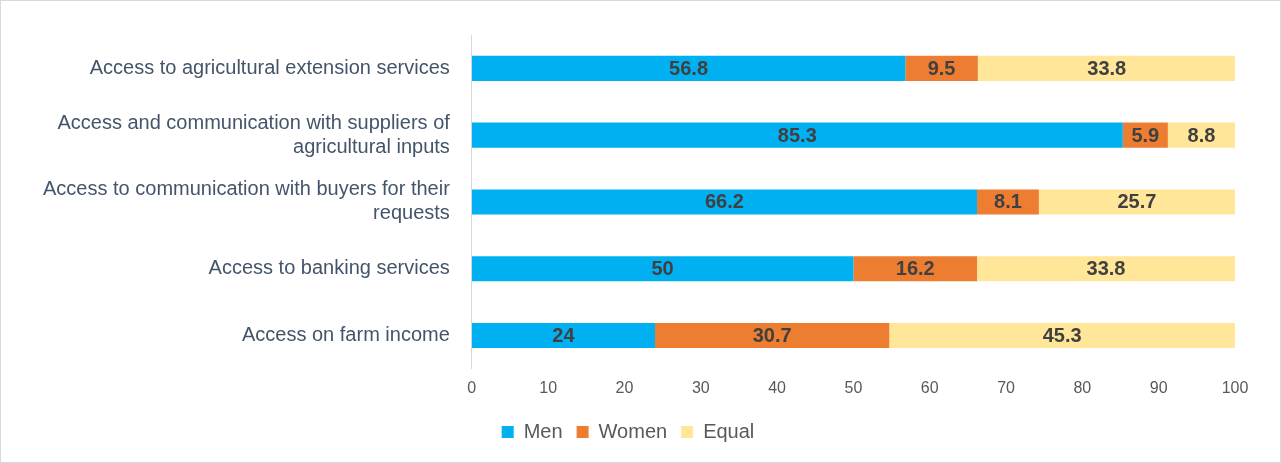  Describe the element at coordinates (329, 267) in the screenshot. I see `y-tick-label: Access to banking services` at that location.